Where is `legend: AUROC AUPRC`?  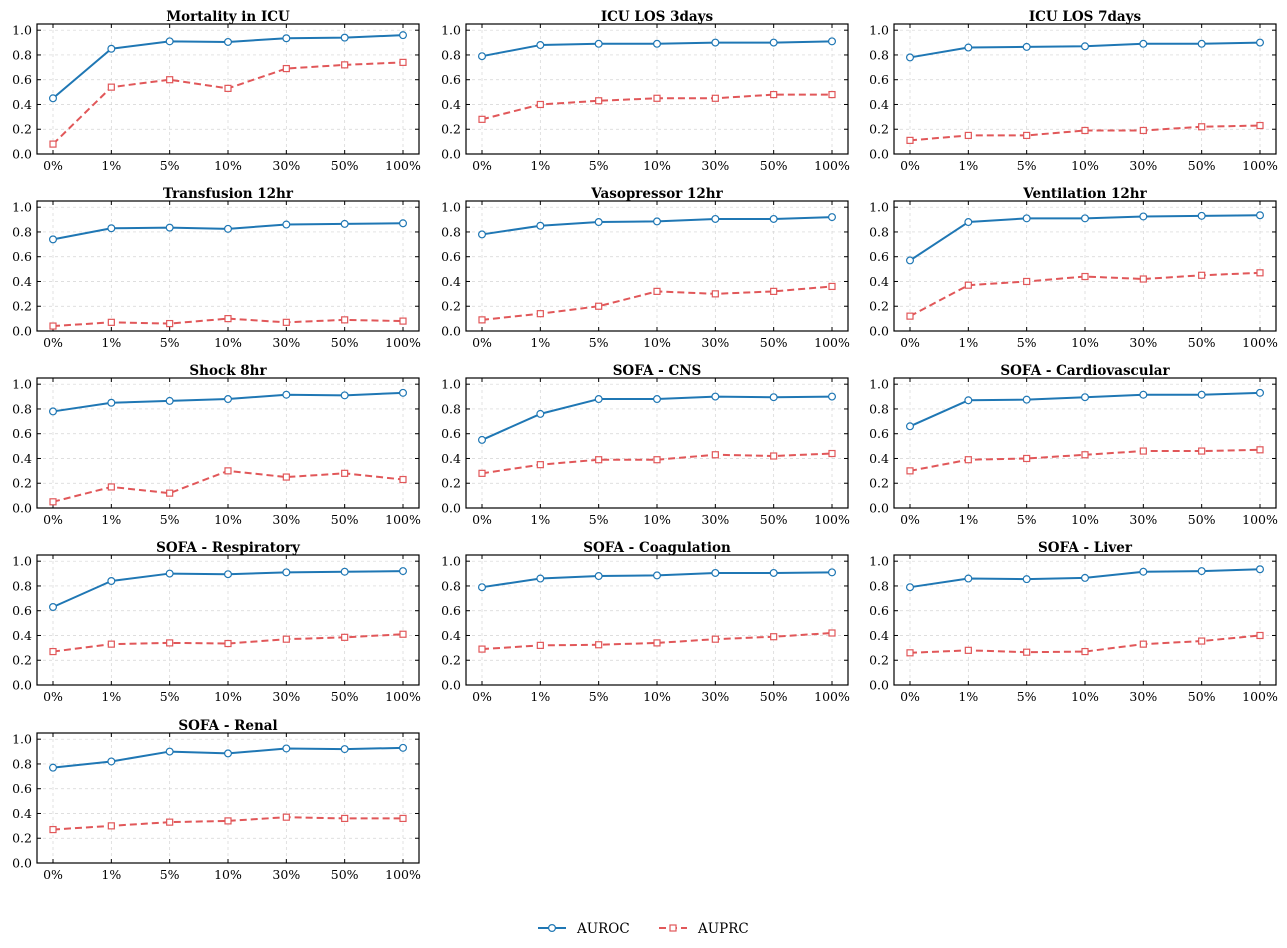 legend: AUROC AUPRC is located at coordinates (643, 929).